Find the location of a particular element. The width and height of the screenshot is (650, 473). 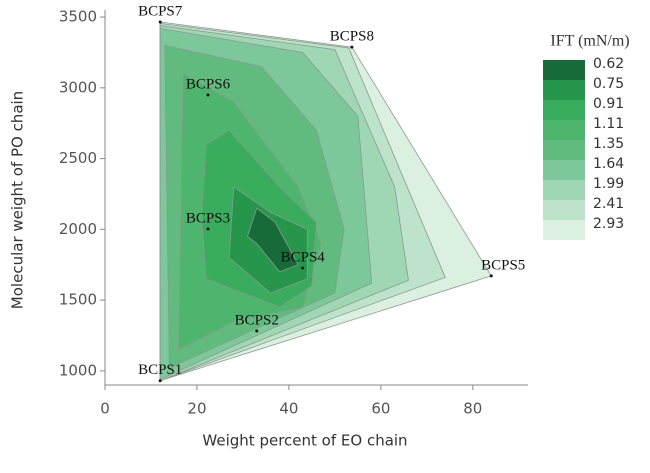

point-label: BCPS5 is located at coordinates (503, 265).